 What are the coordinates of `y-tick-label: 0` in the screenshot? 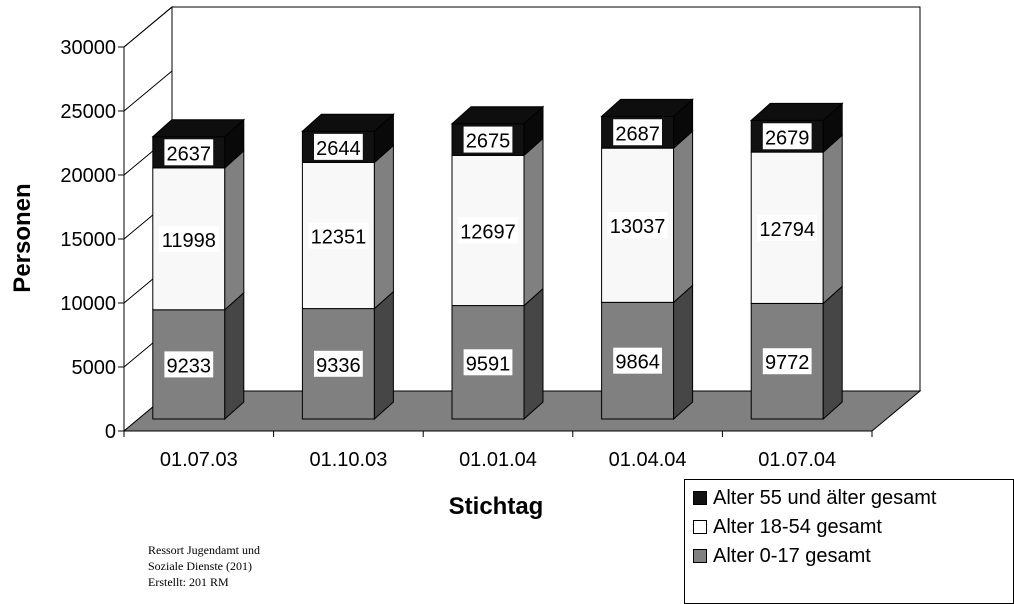 It's located at (110, 432).